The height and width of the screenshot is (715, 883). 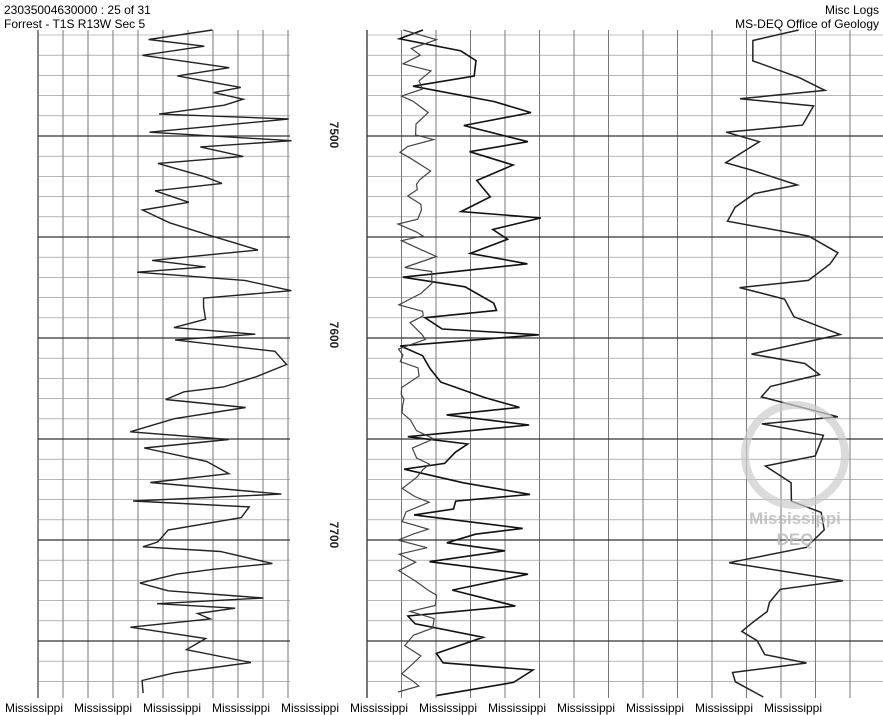 What do you see at coordinates (334, 535) in the screenshot?
I see `depth-label: 7700` at bounding box center [334, 535].